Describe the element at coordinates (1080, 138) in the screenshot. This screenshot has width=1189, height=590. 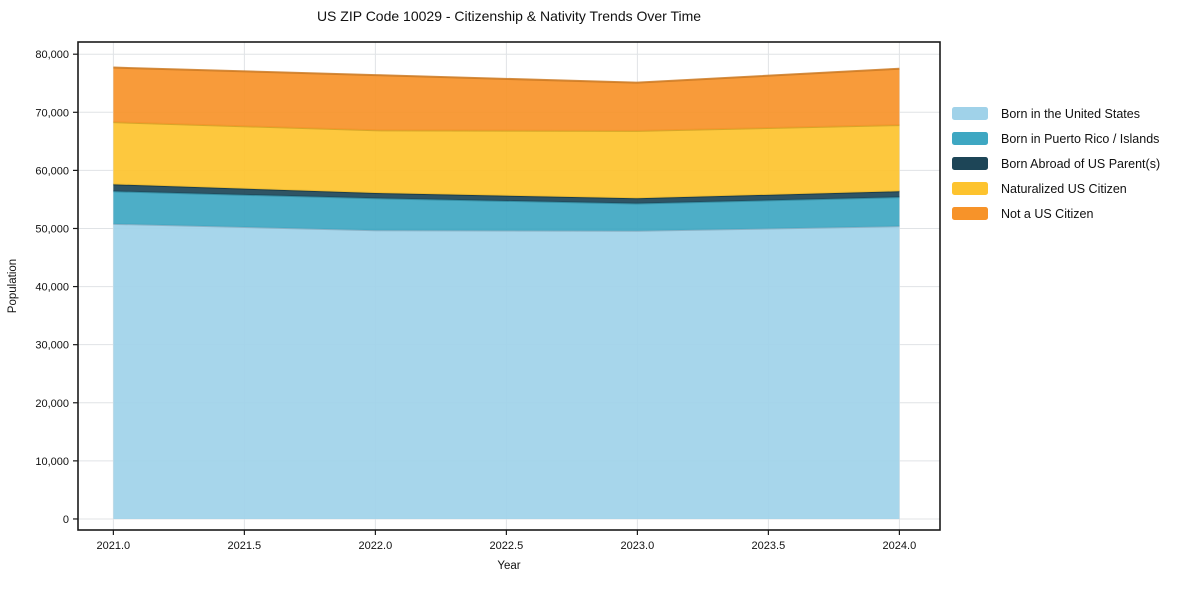
I see `legend-label: Born in Puerto Rico / Islands` at that location.